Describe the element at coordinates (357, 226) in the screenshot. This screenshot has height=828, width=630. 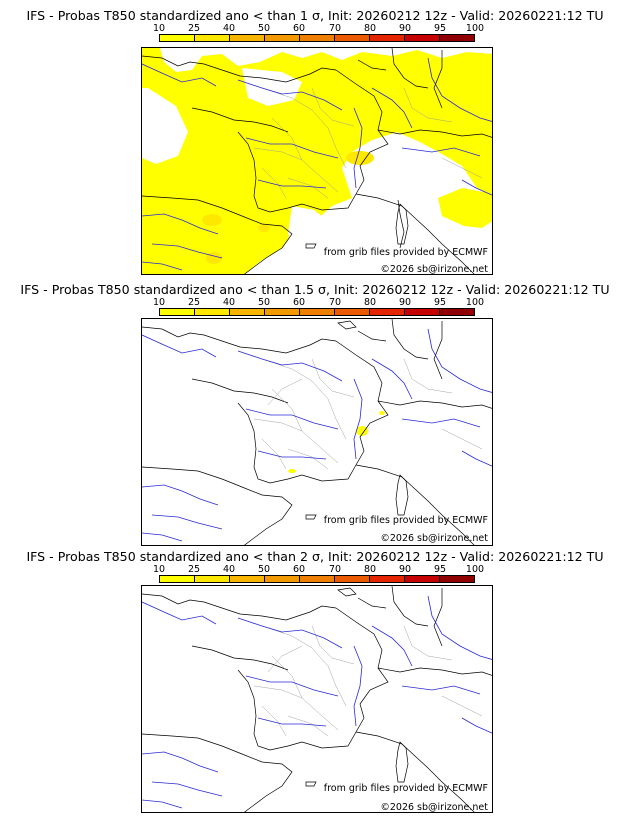
I see `islands` at that location.